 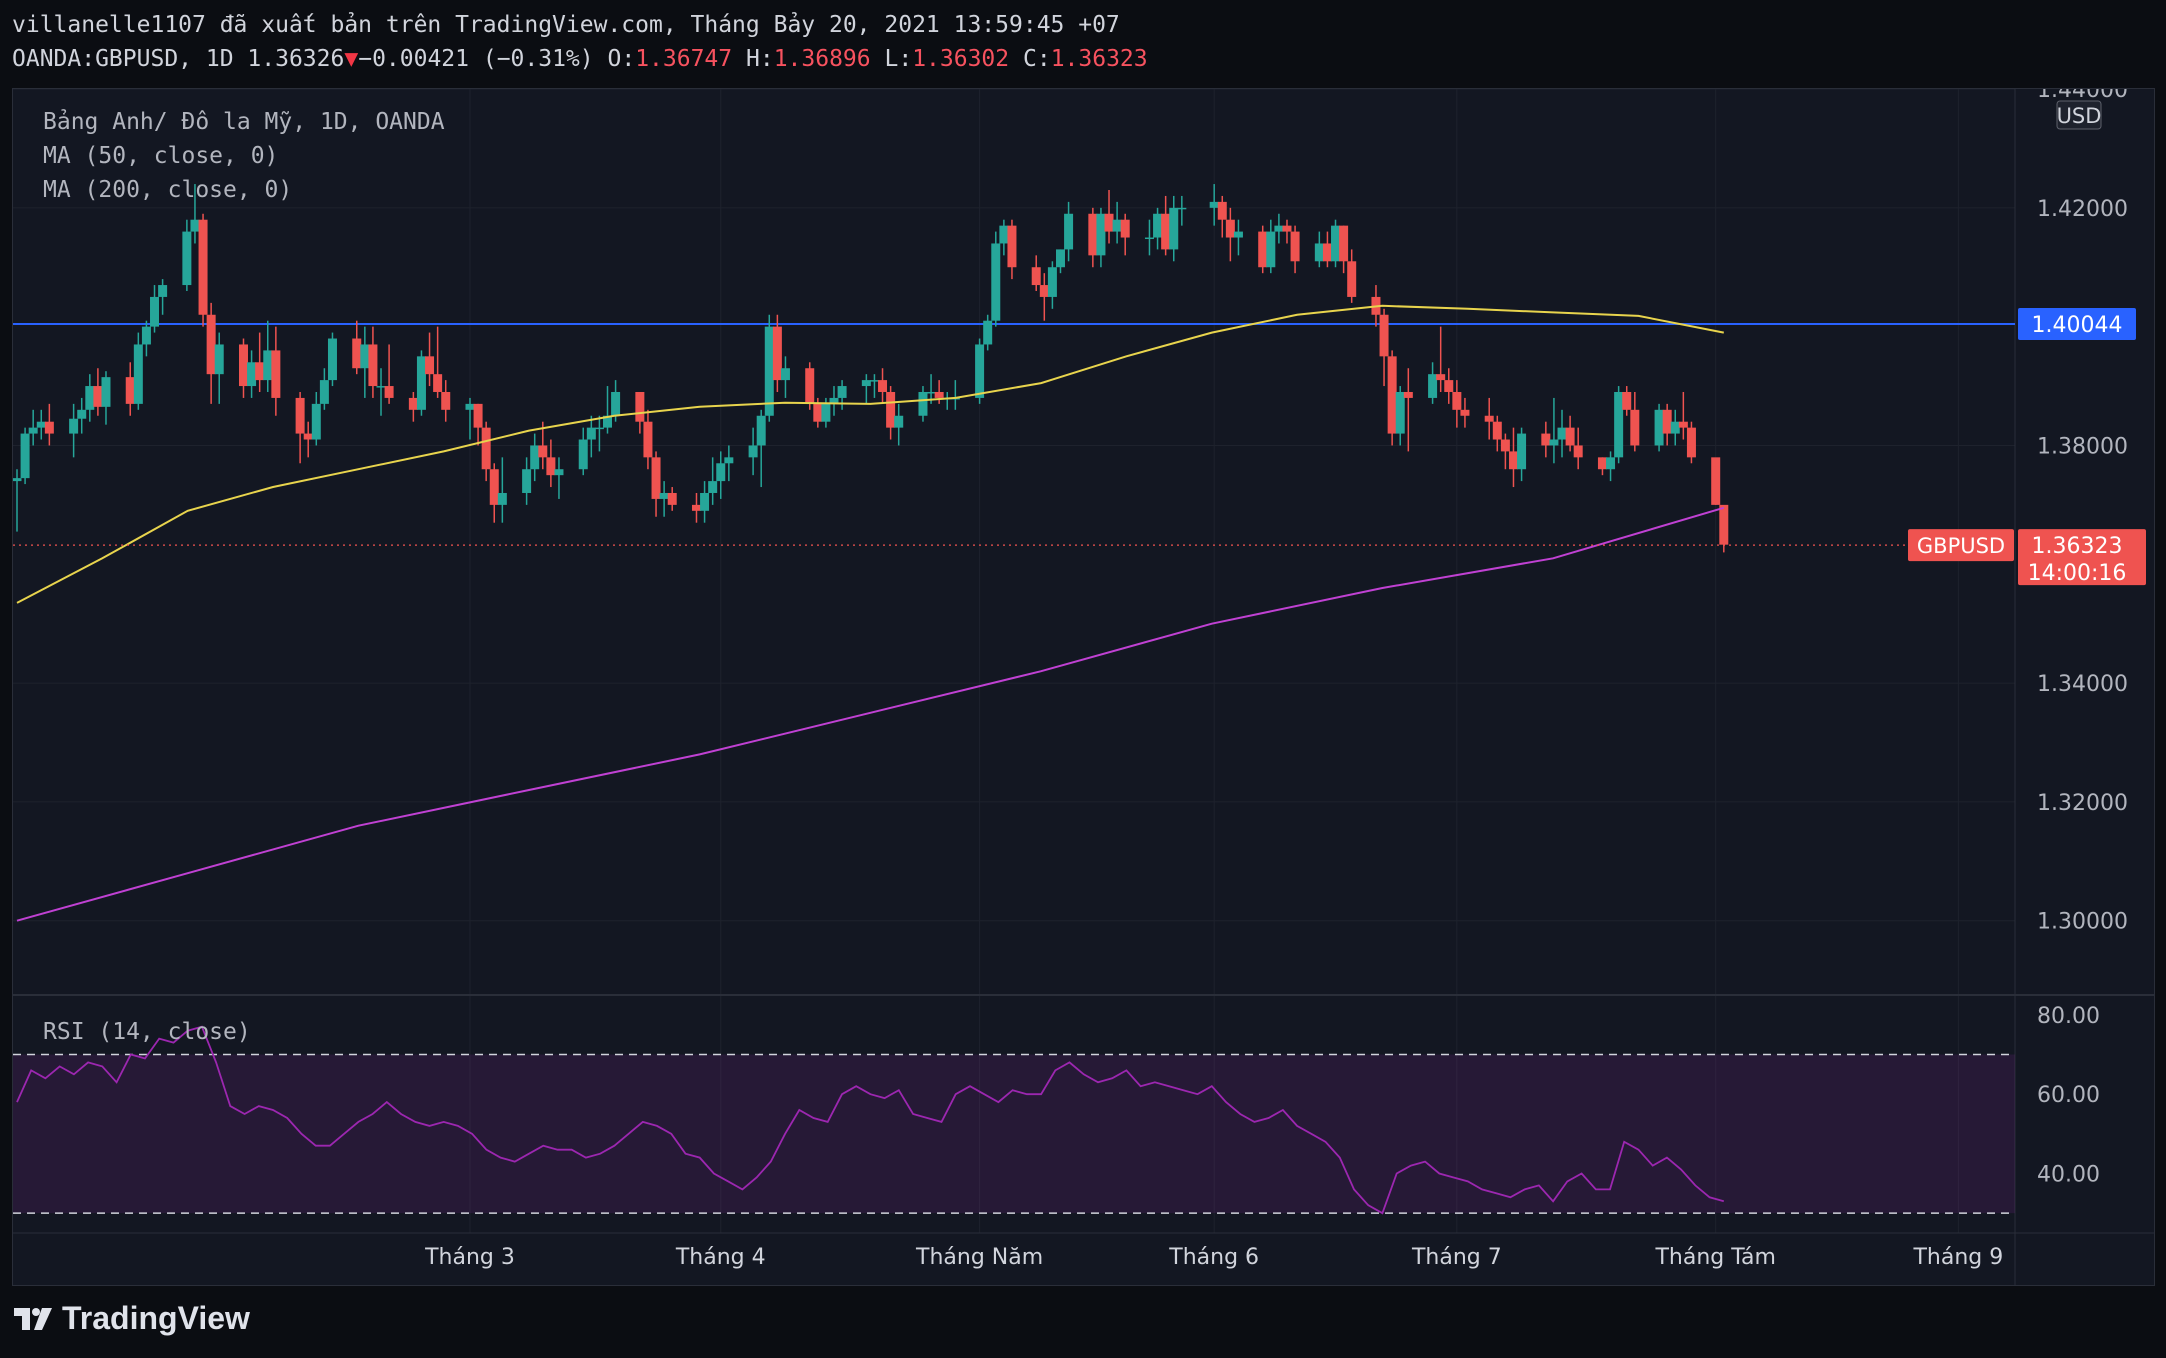 I want to click on legend-rsi: RSI (14, close), so click(x=147, y=1032).